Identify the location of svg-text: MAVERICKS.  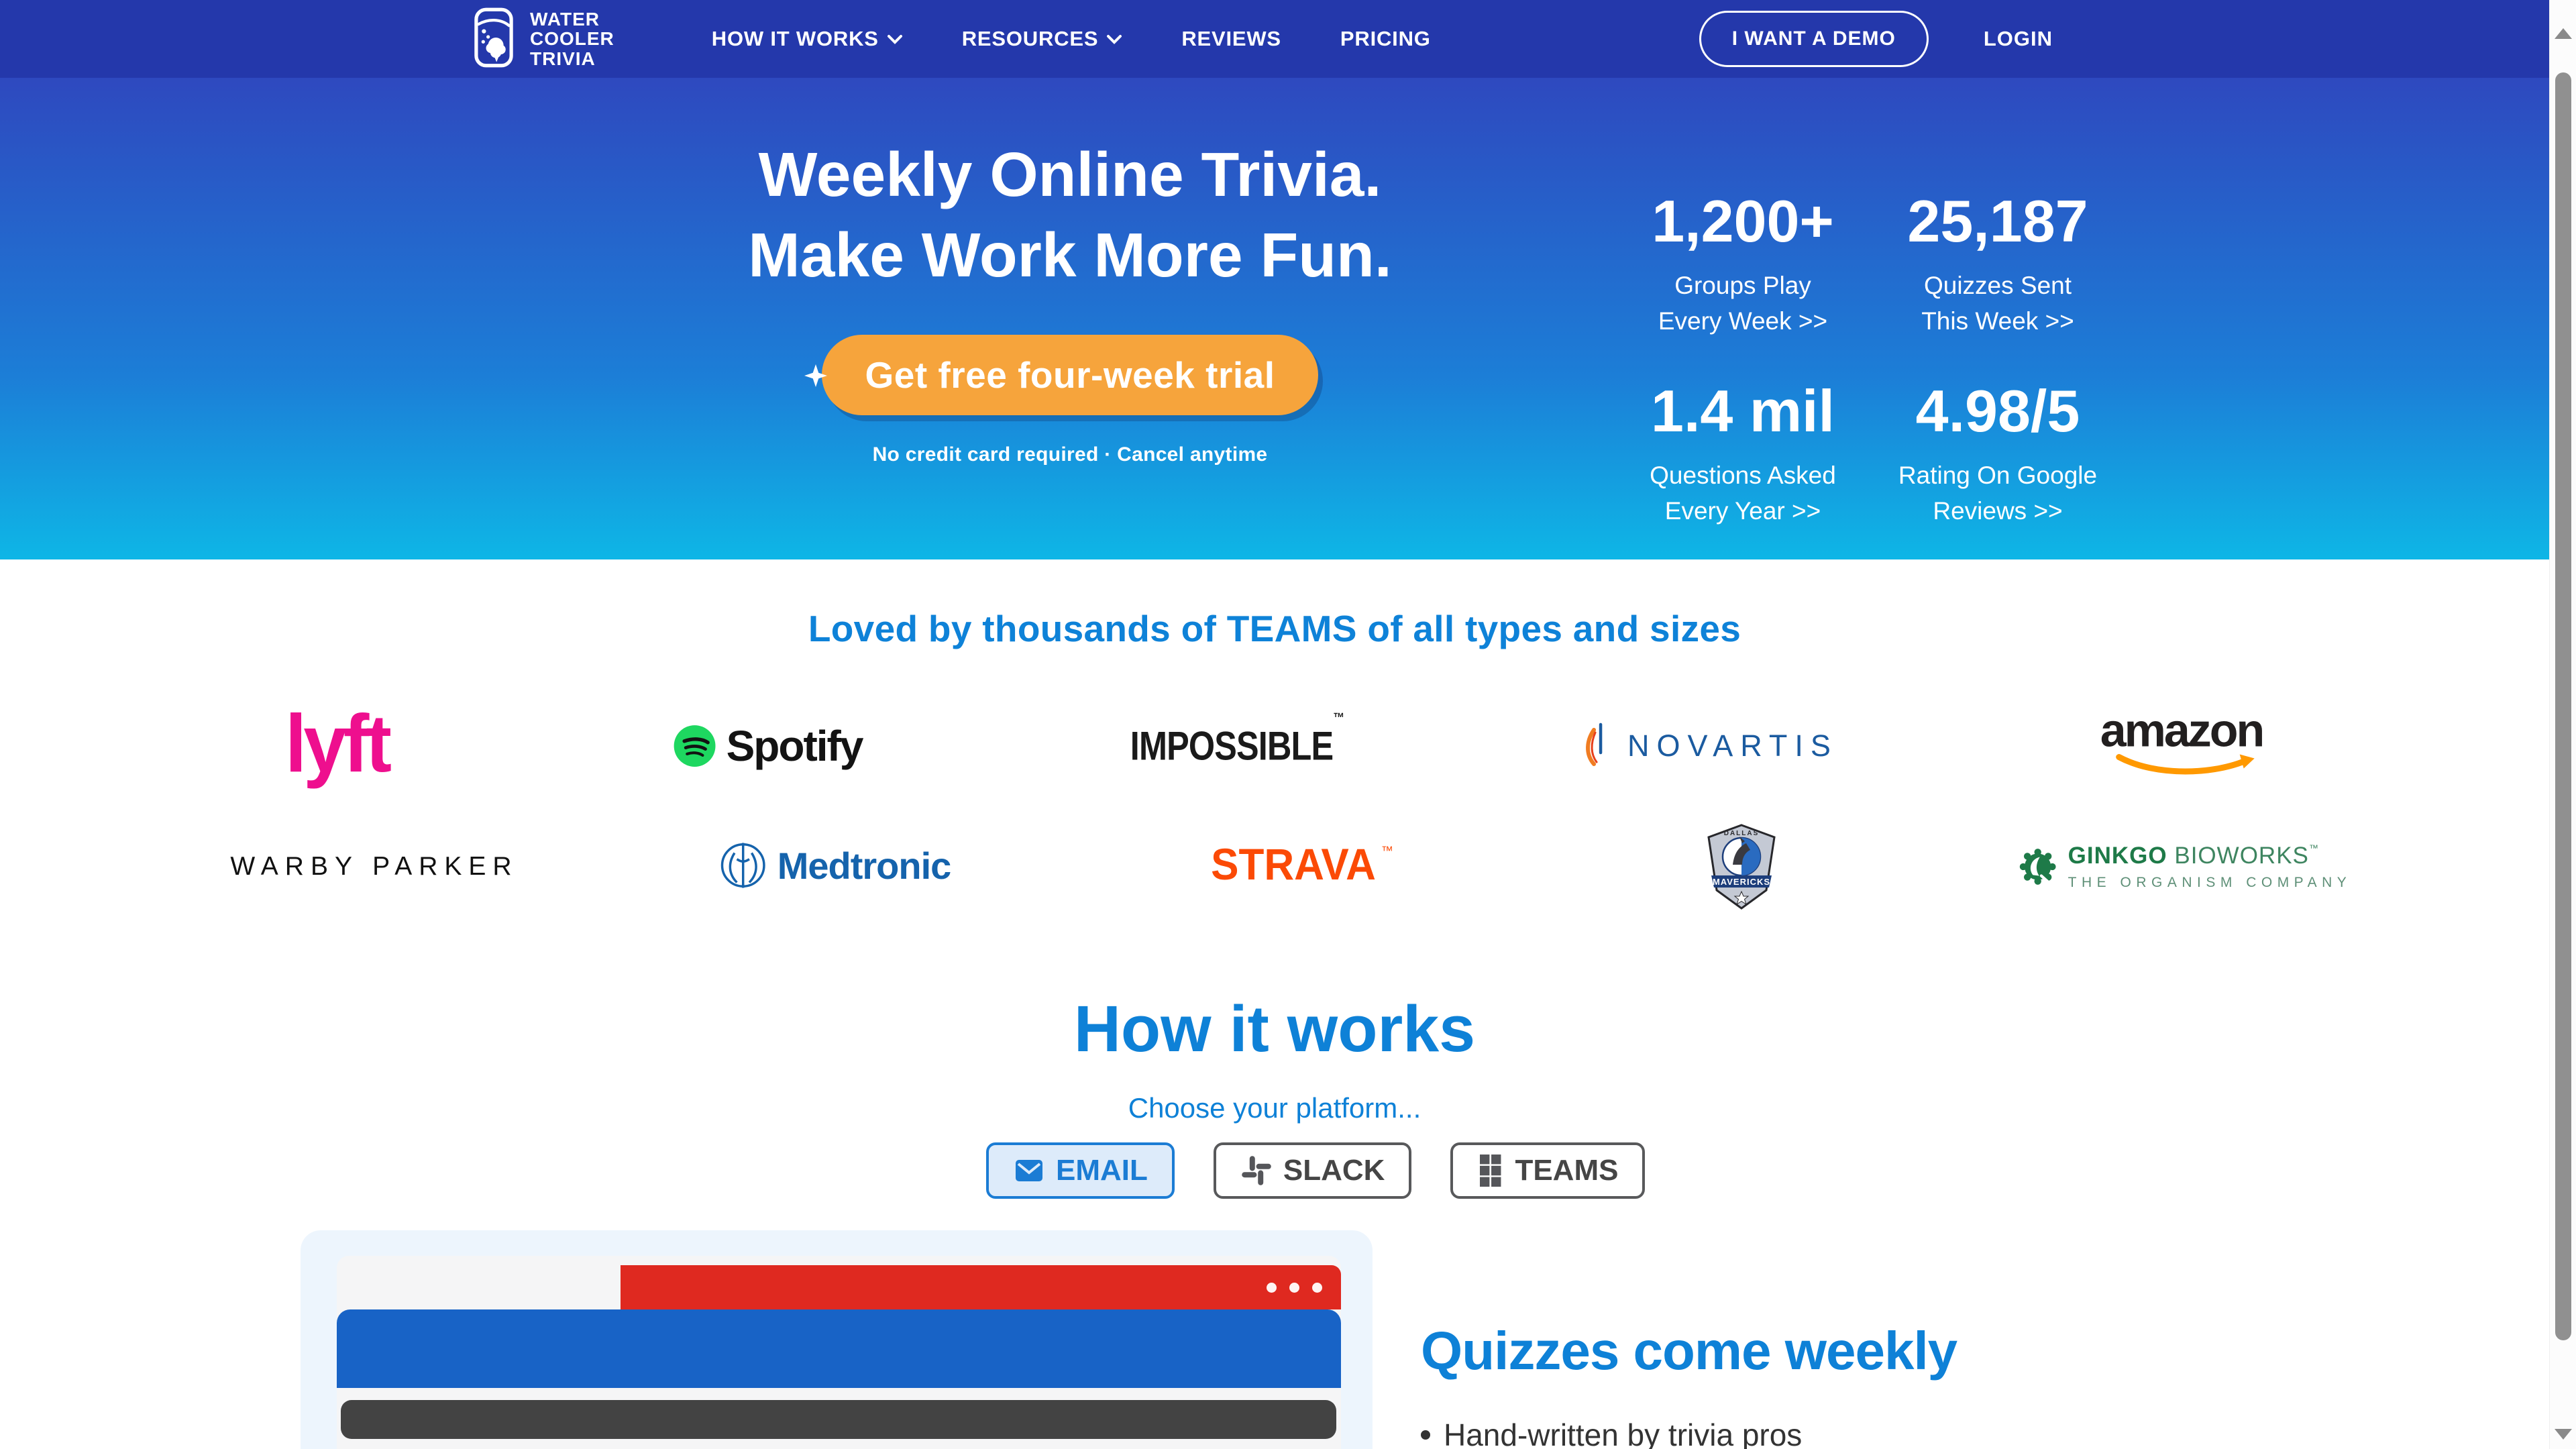
(1741, 882).